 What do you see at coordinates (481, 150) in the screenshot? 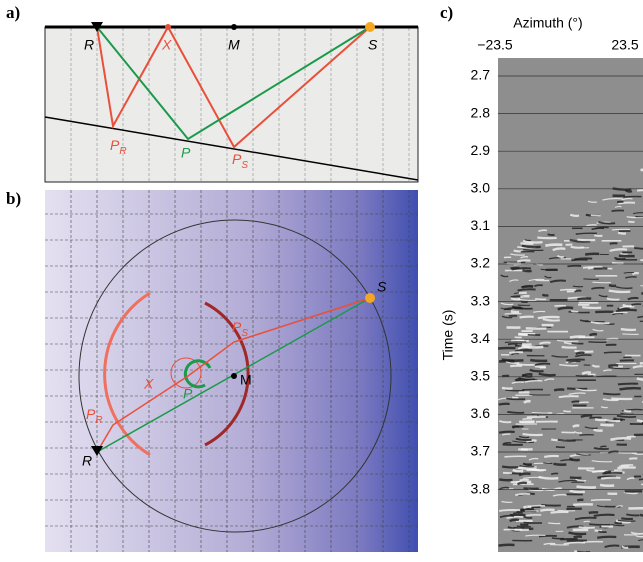
I see `tick-label: 2.9` at bounding box center [481, 150].